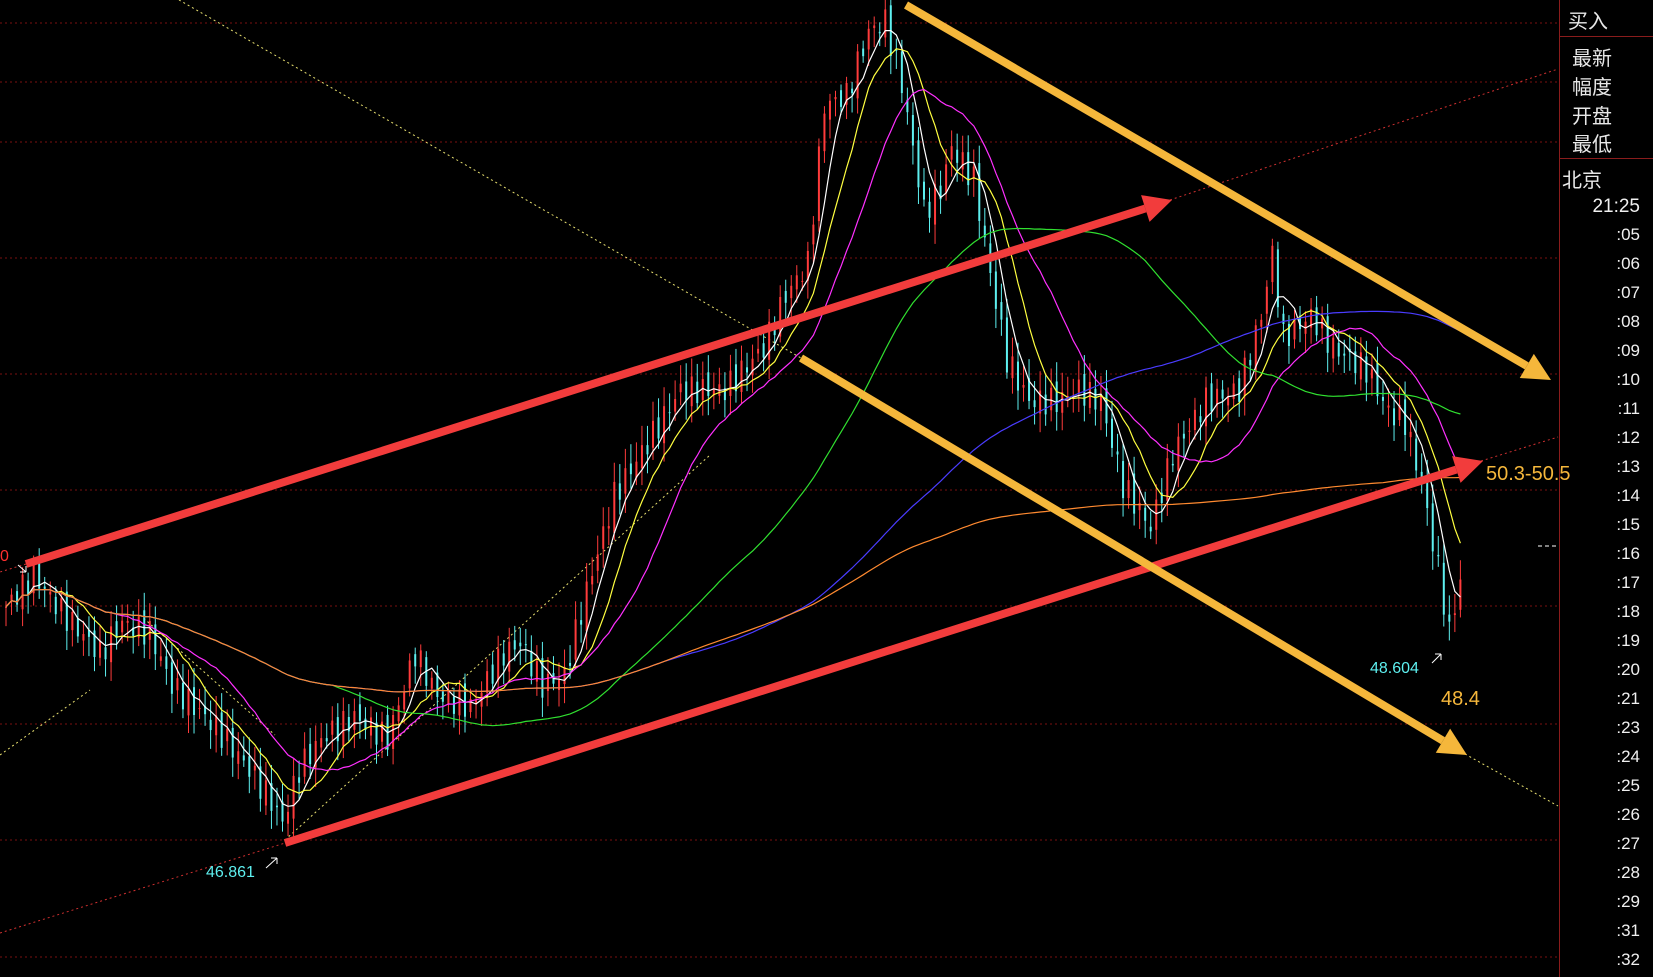 Image resolution: width=1653 pixels, height=977 pixels. Describe the element at coordinates (1394, 668) in the screenshot. I see `recent-low-label: 48.604` at that location.